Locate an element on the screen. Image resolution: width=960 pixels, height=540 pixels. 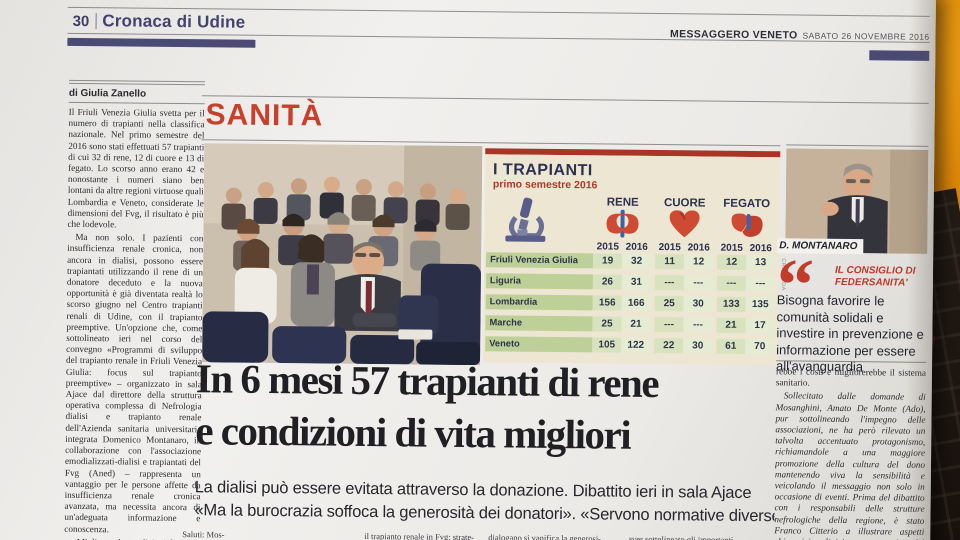
conference-photo is located at coordinates (342, 254).